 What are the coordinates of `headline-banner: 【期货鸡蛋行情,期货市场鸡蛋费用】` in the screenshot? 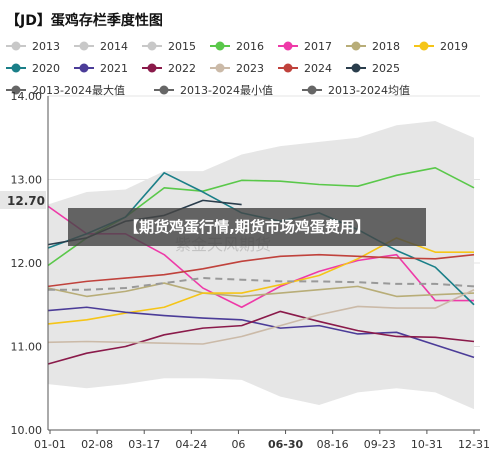 It's located at (247, 227).